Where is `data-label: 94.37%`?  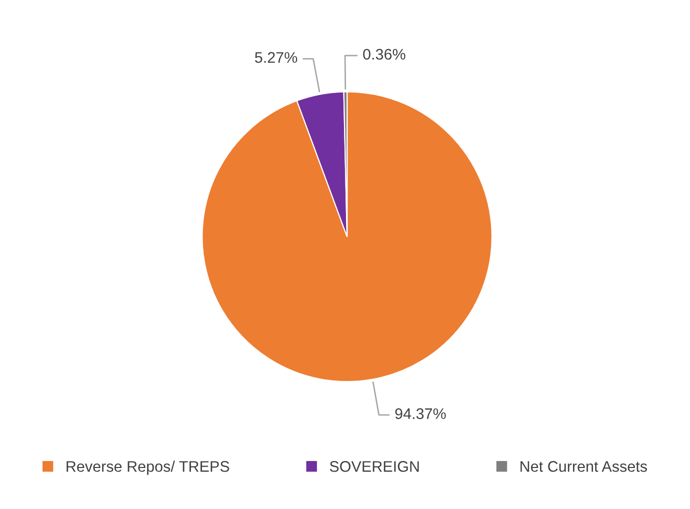
data-label: 94.37% is located at coordinates (420, 414).